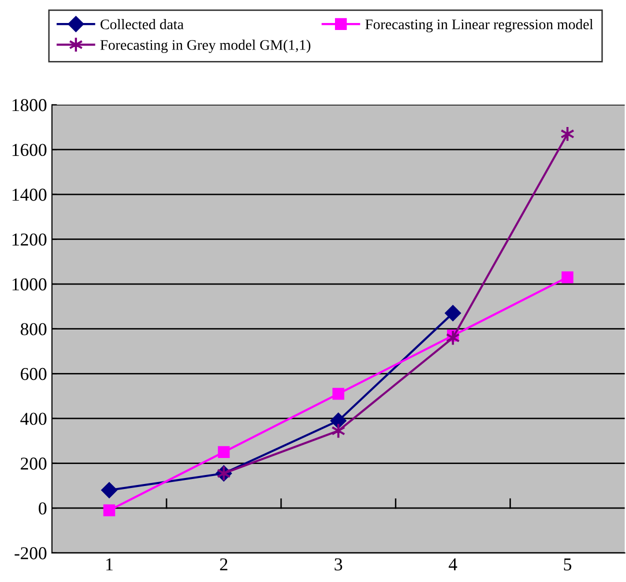 This screenshot has height=582, width=626. What do you see at coordinates (29, 150) in the screenshot?
I see `y-tick-label: 1600` at bounding box center [29, 150].